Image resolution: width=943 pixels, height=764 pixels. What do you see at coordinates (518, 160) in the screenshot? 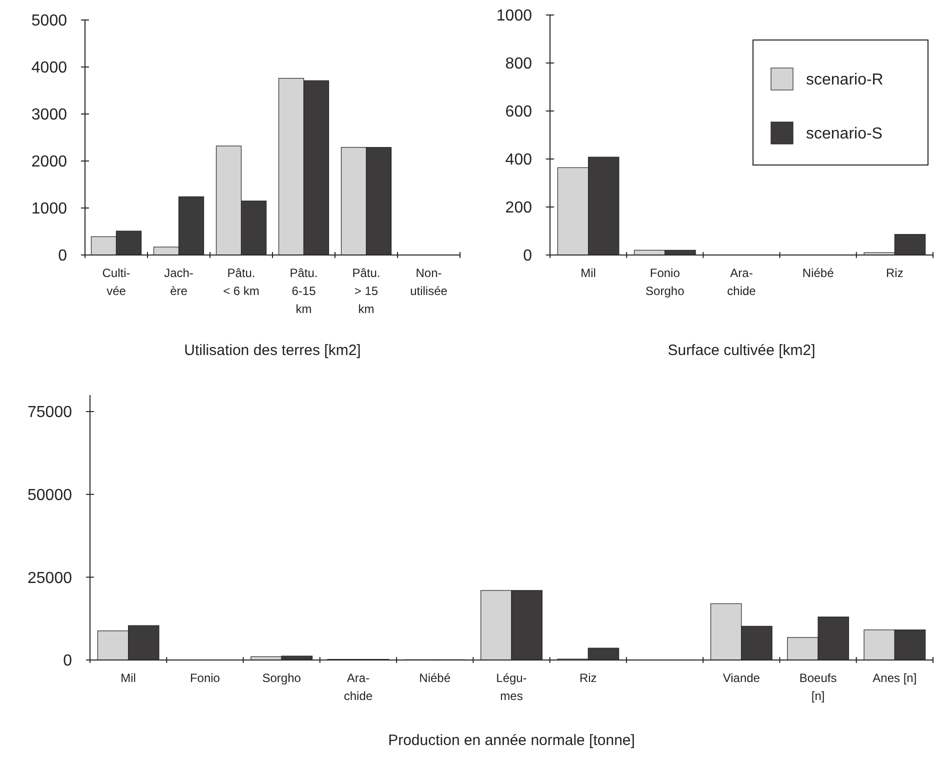
I see `y-tick-label: 400` at bounding box center [518, 160].